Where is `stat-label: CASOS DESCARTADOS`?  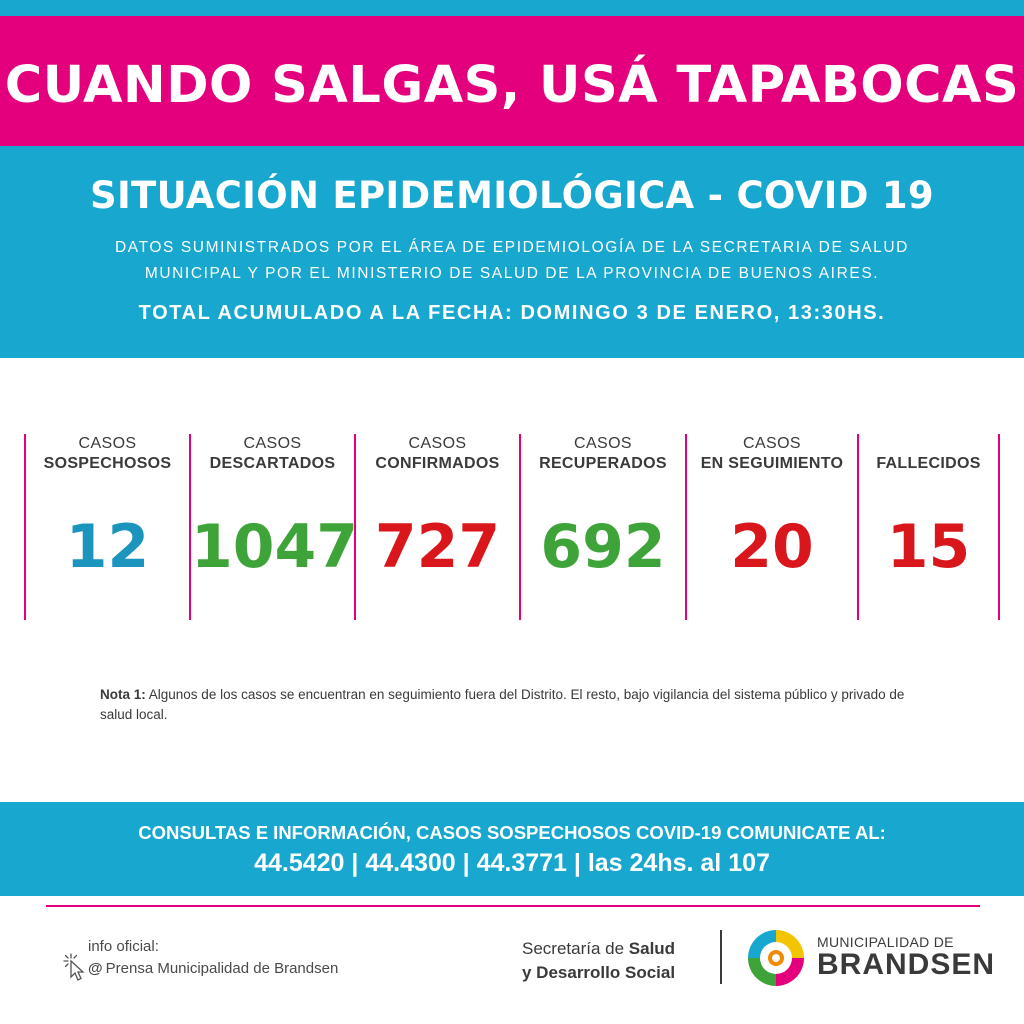
stat-label: CASOS DESCARTADOS is located at coordinates (272, 454).